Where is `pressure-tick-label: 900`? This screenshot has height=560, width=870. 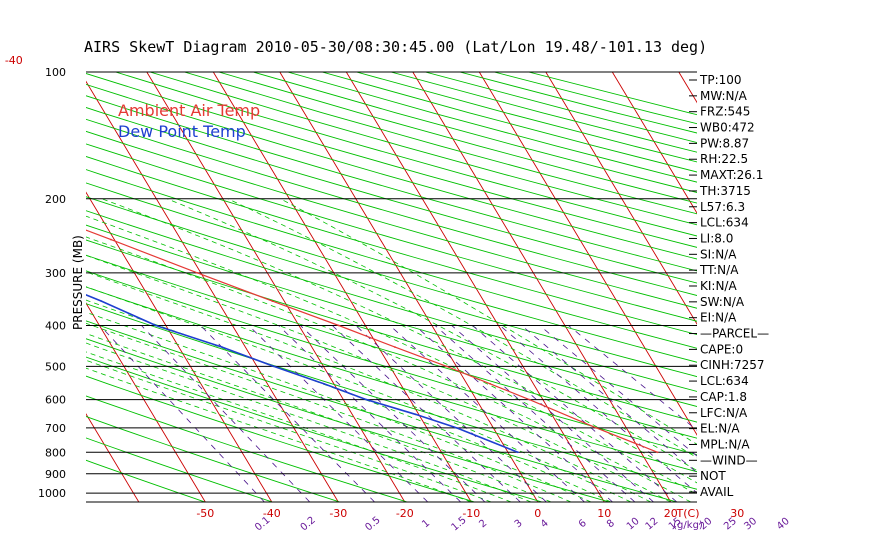 pressure-tick-label: 900 is located at coordinates (55, 474).